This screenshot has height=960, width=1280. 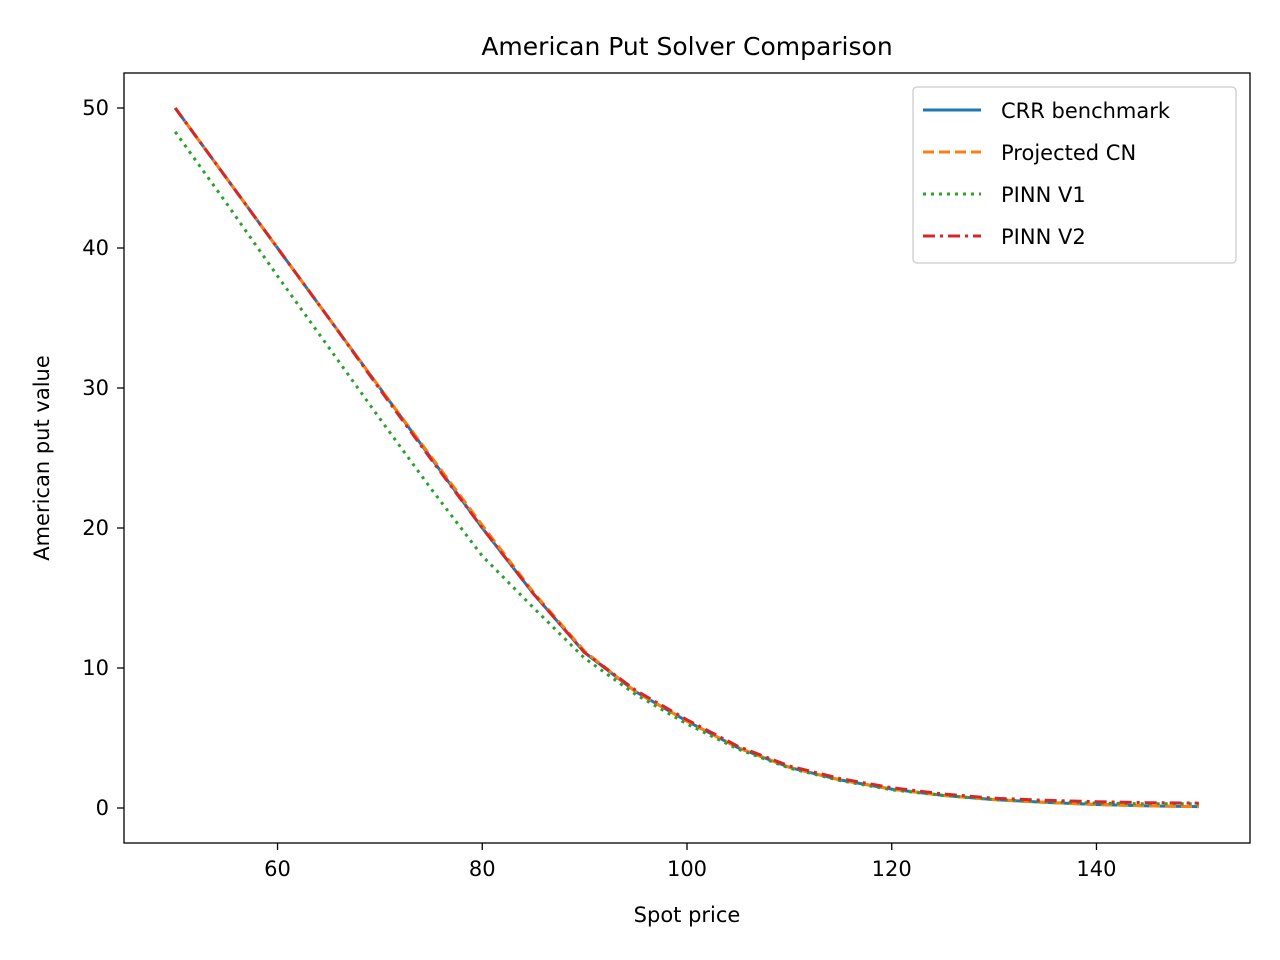 What do you see at coordinates (95, 668) in the screenshot?
I see `y-tick-label: 10` at bounding box center [95, 668].